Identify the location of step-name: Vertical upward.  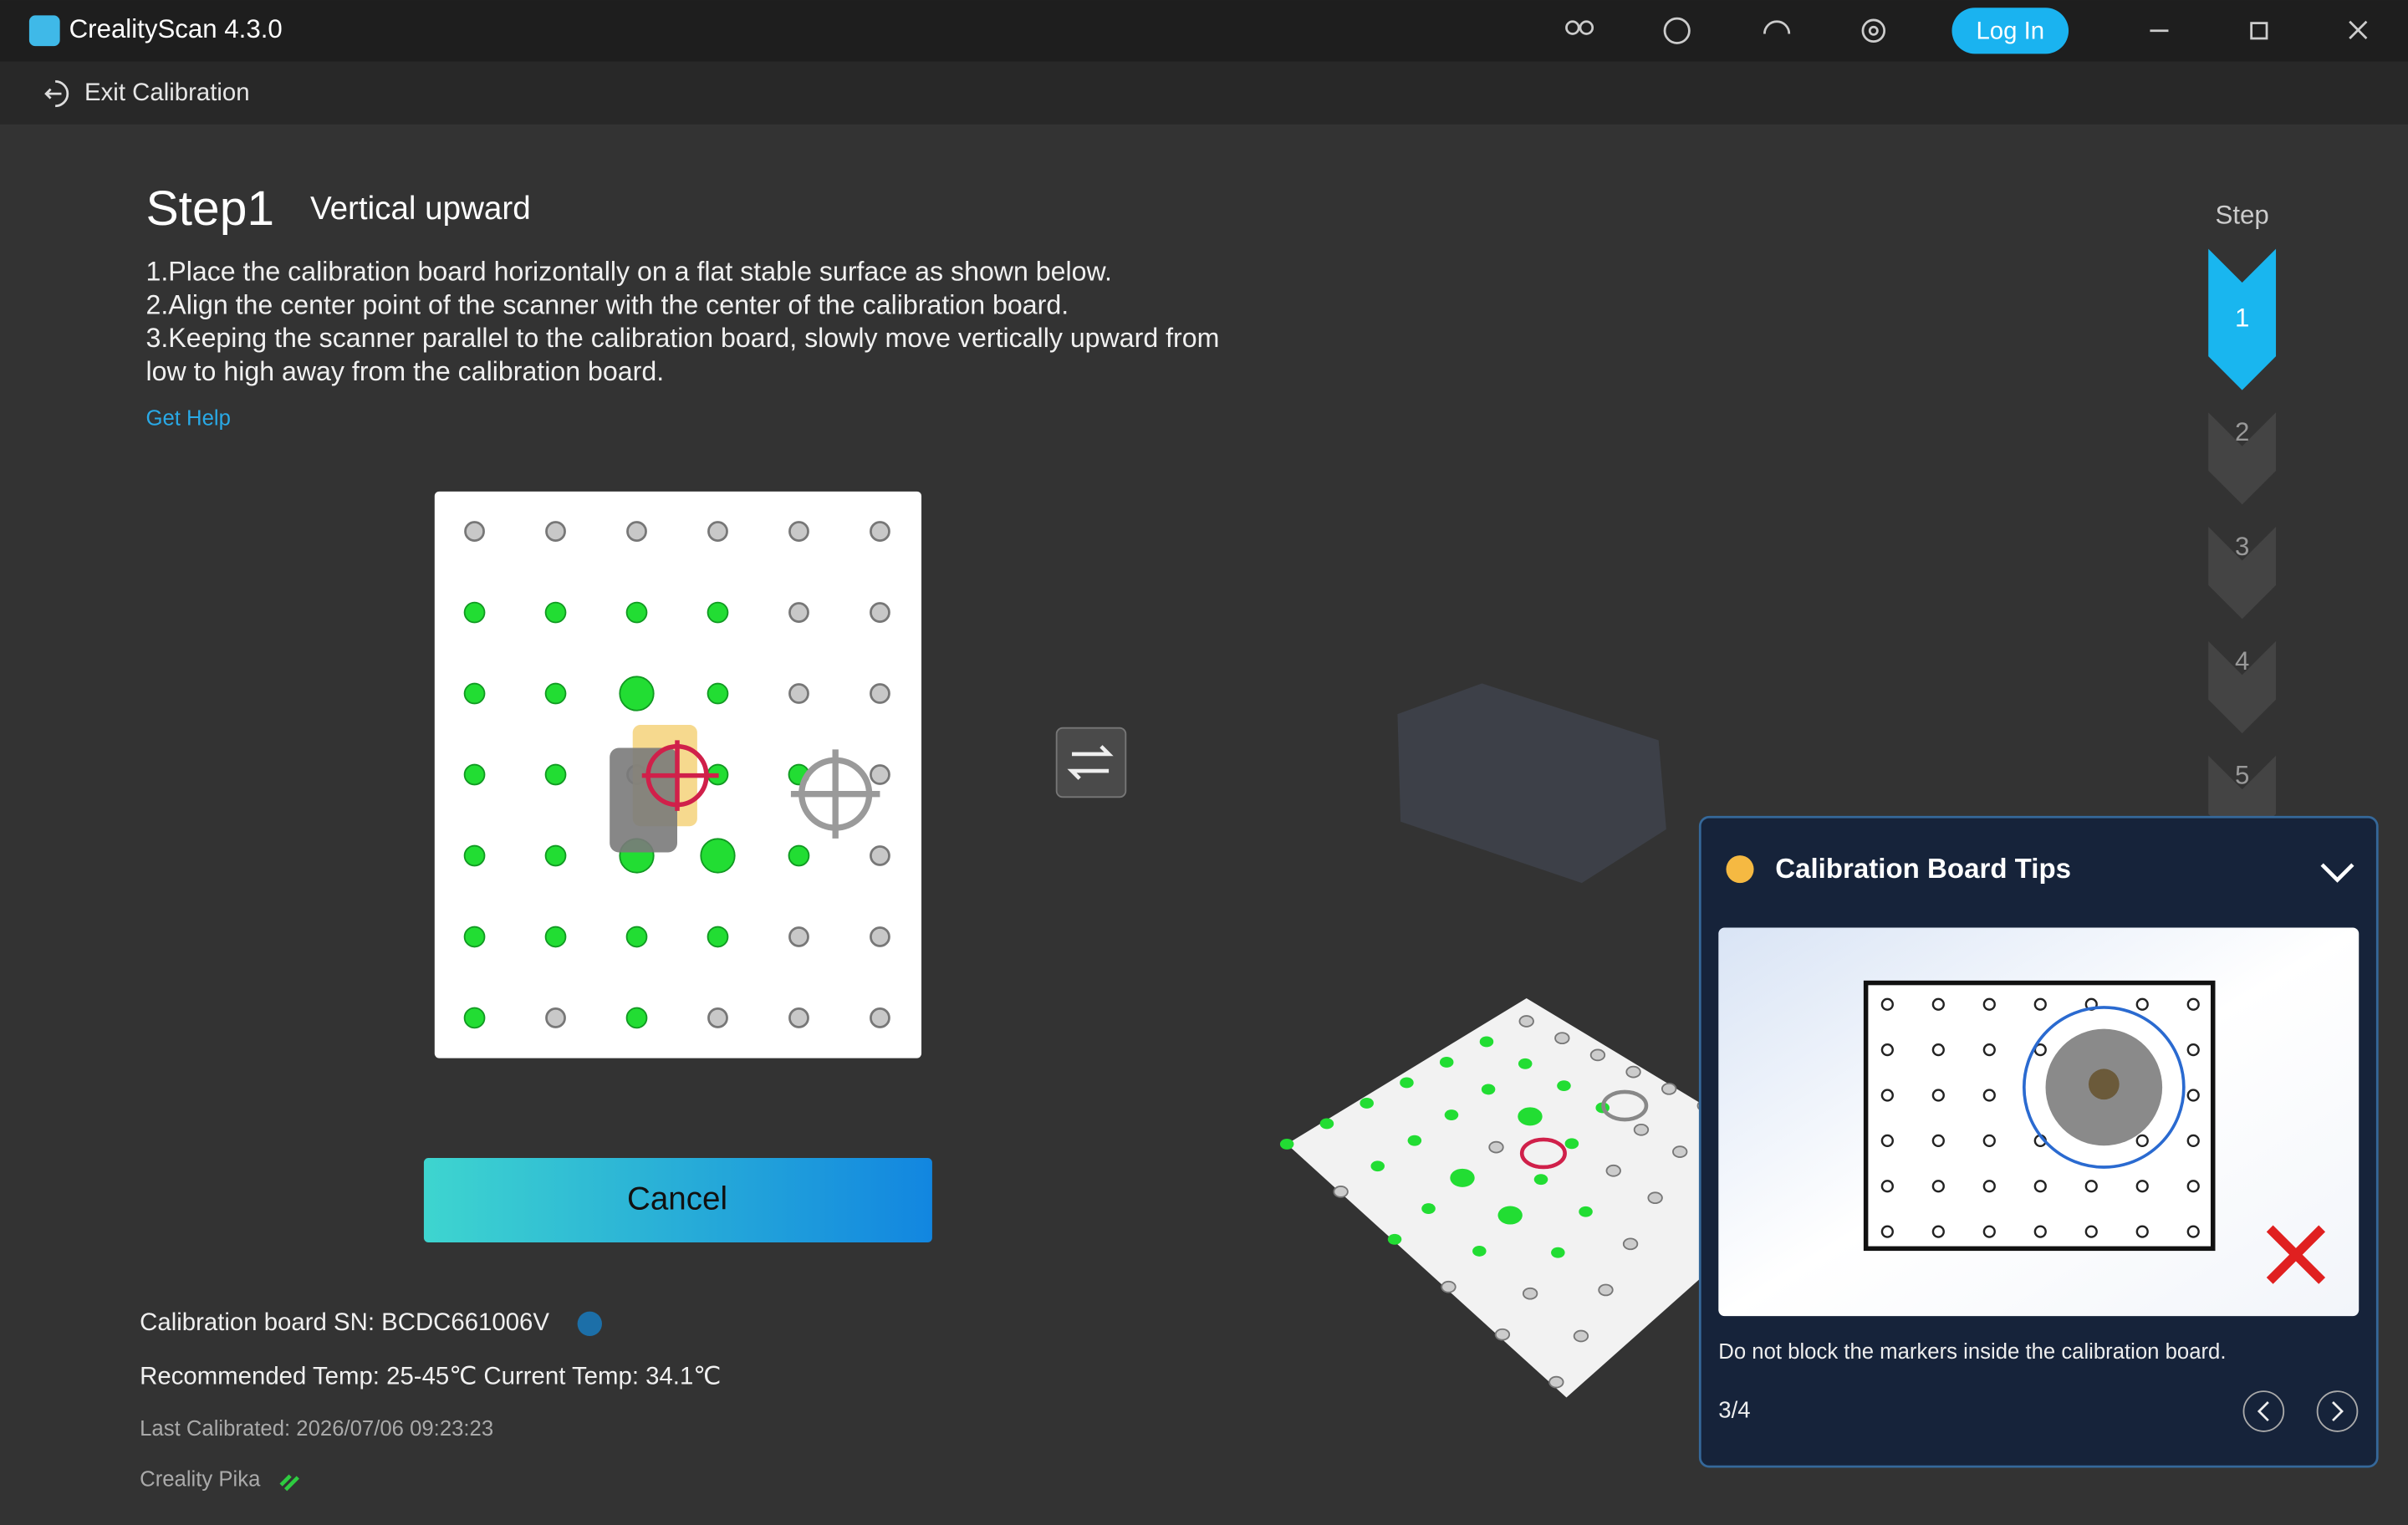
(420, 209).